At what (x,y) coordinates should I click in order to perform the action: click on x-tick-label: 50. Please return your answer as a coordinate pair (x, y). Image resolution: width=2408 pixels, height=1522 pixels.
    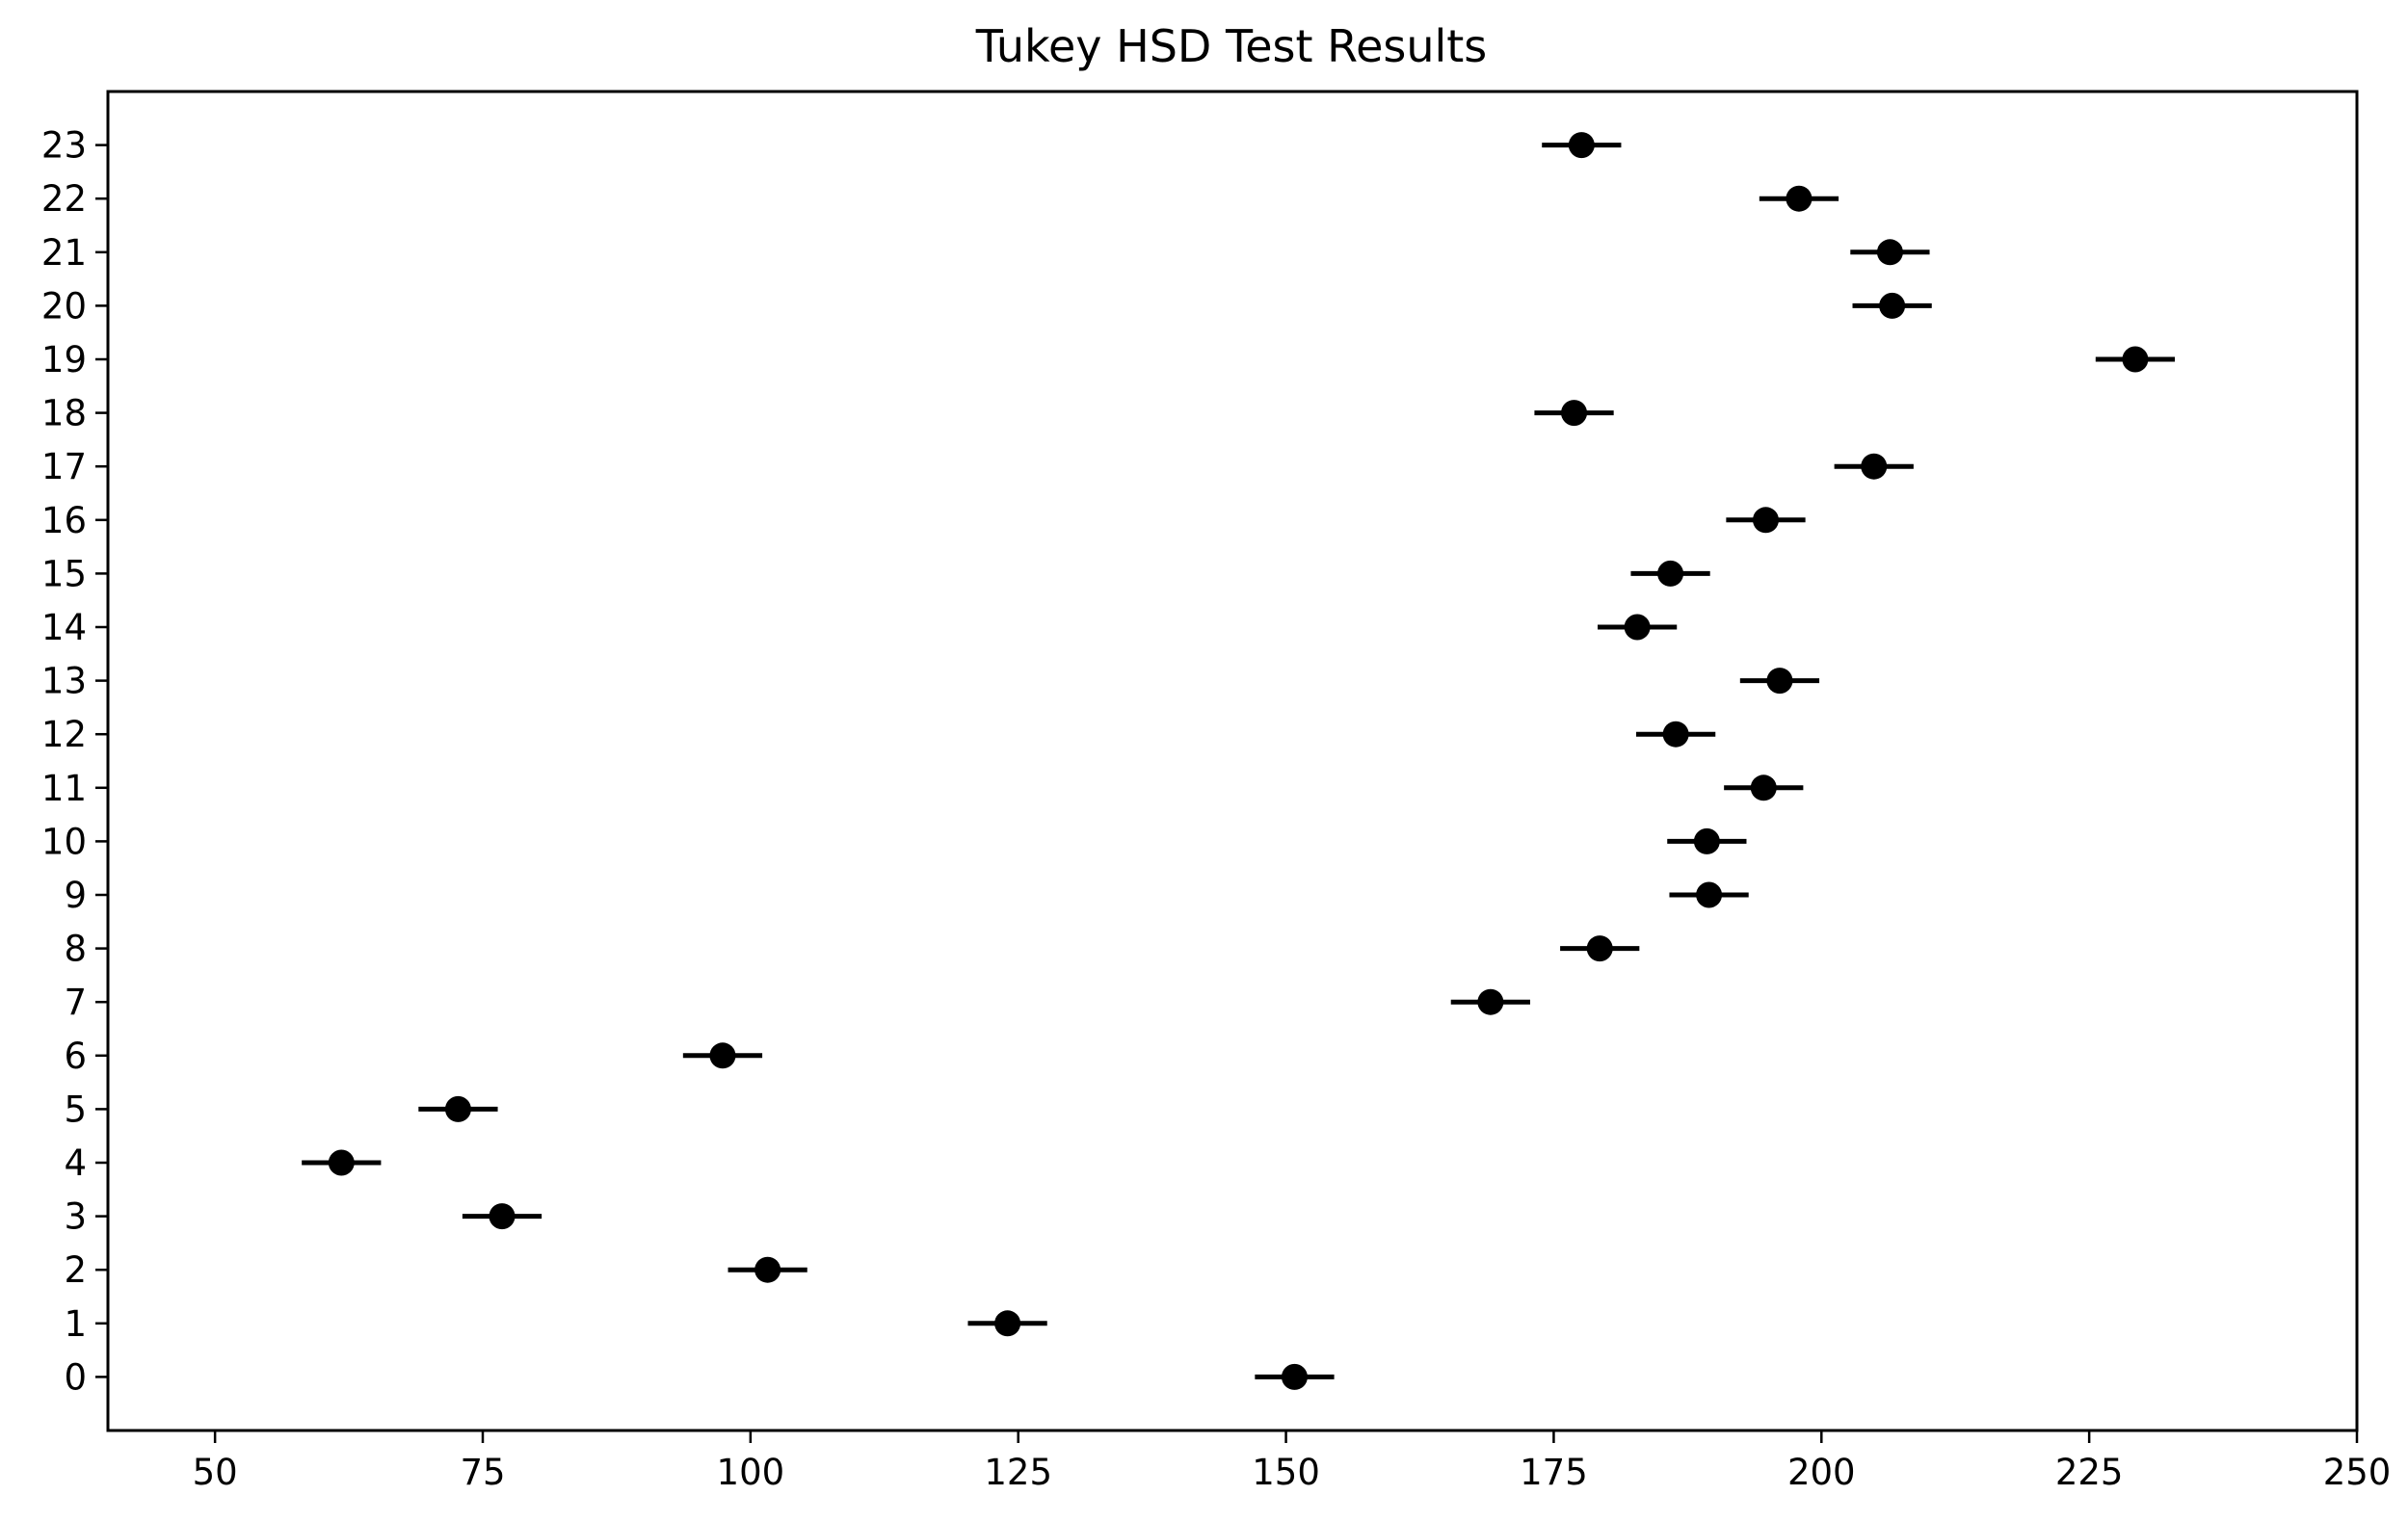
    Looking at the image, I should click on (215, 1472).